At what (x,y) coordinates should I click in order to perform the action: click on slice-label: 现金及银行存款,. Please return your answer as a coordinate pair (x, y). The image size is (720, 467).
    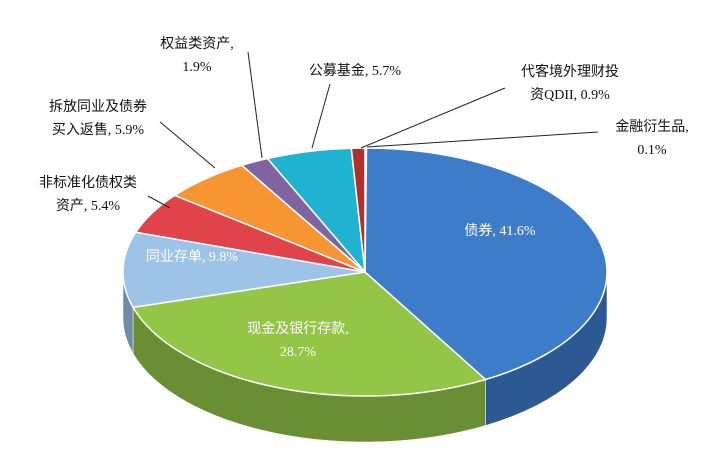
    Looking at the image, I should click on (298, 329).